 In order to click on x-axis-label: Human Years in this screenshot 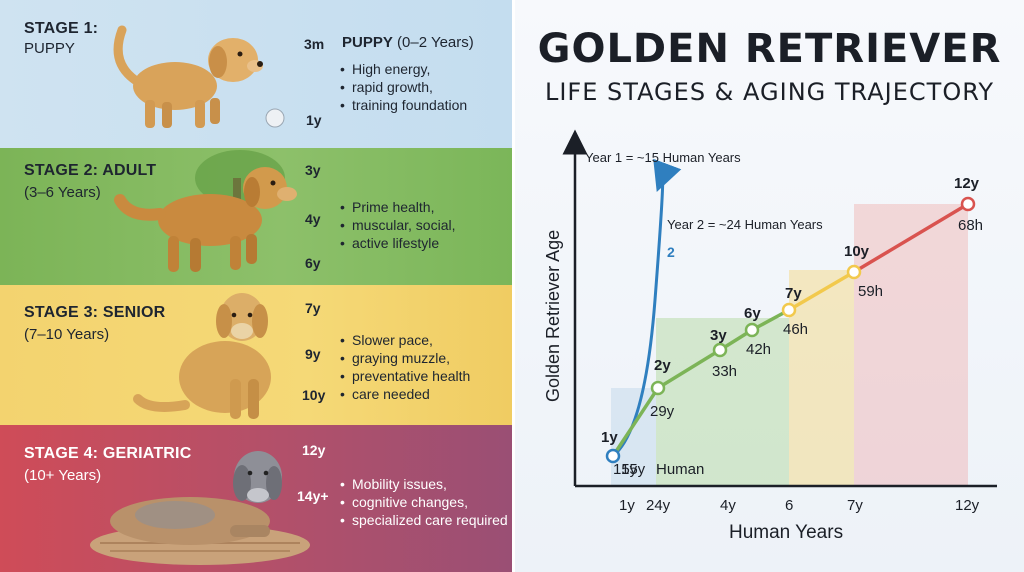, I will do `click(786, 532)`.